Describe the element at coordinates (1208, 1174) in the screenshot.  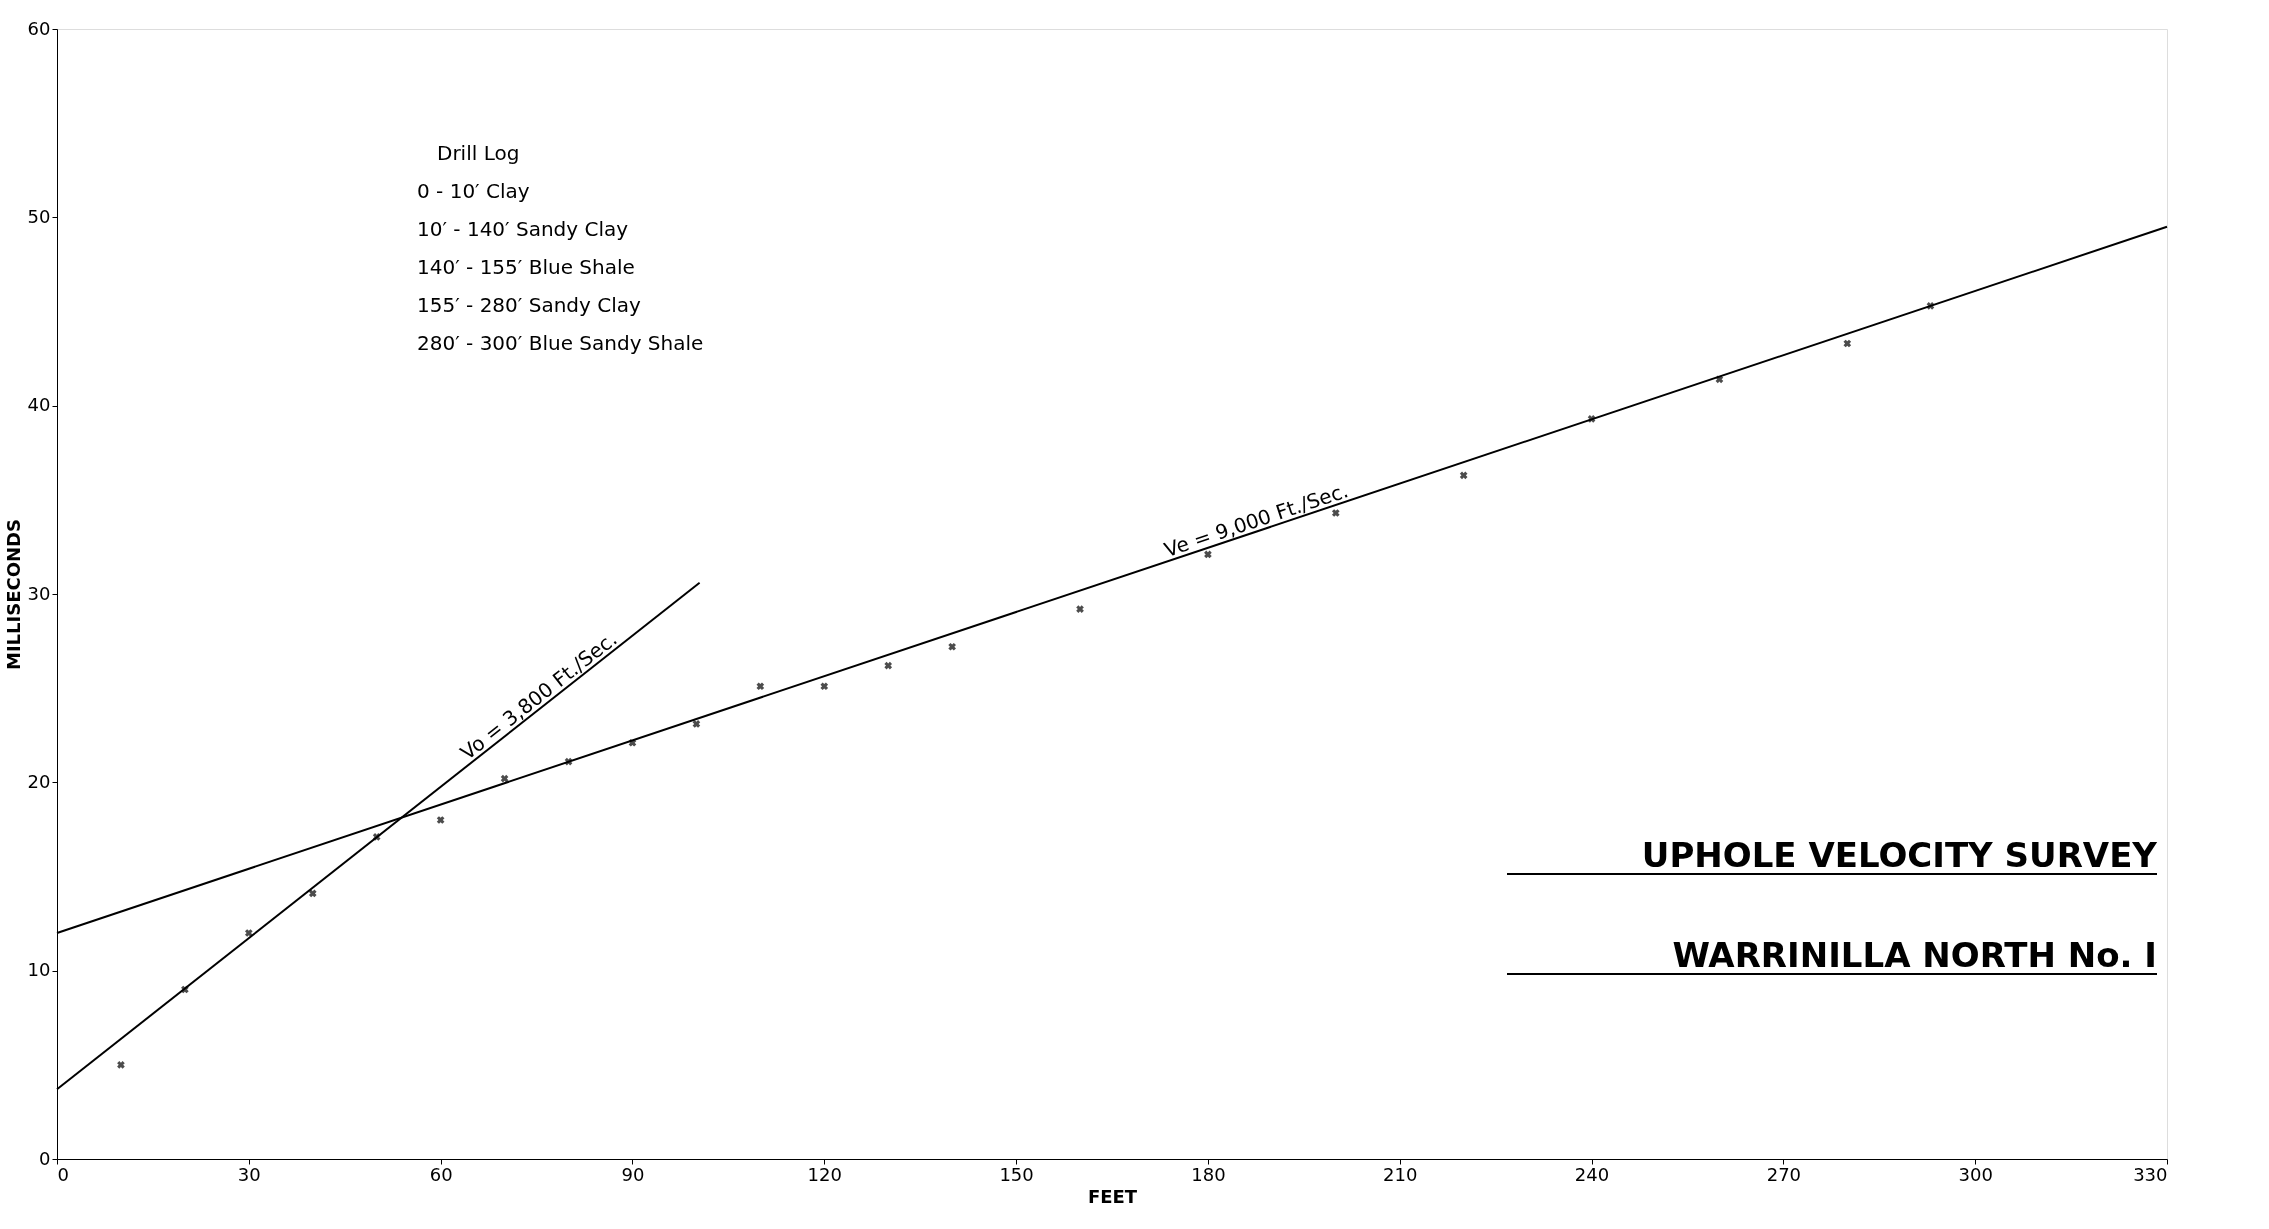
I see `x-tick-label: 180` at that location.